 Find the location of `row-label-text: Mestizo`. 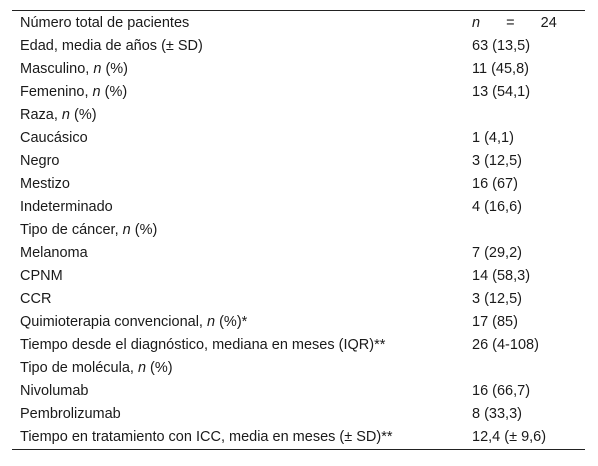

row-label-text: Mestizo is located at coordinates (45, 184).